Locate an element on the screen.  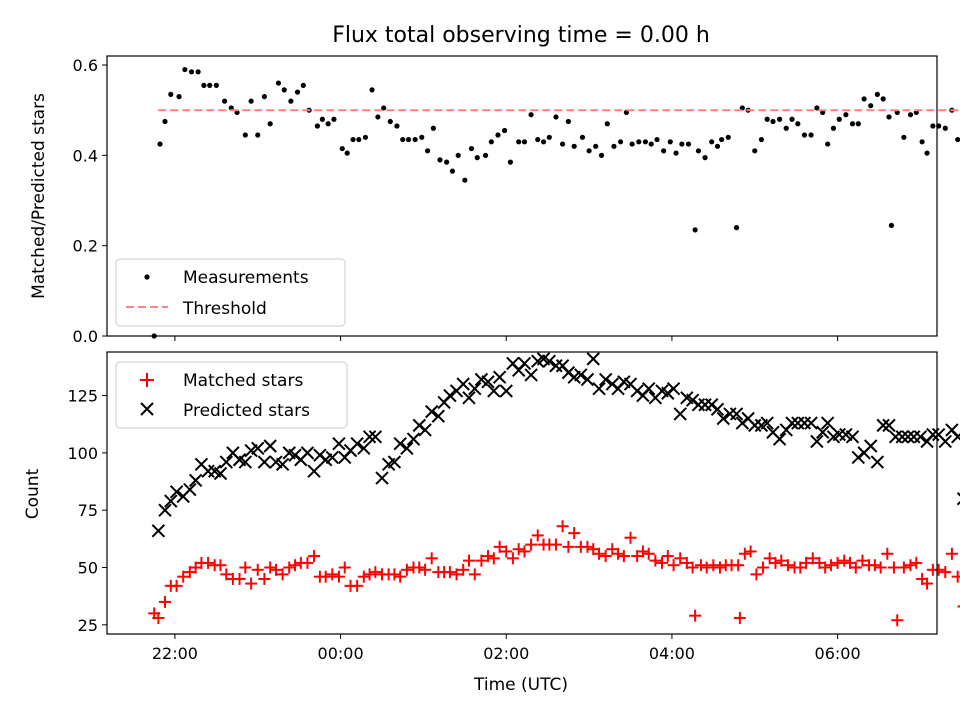
legend-predicted-marker is located at coordinates (147, 409).